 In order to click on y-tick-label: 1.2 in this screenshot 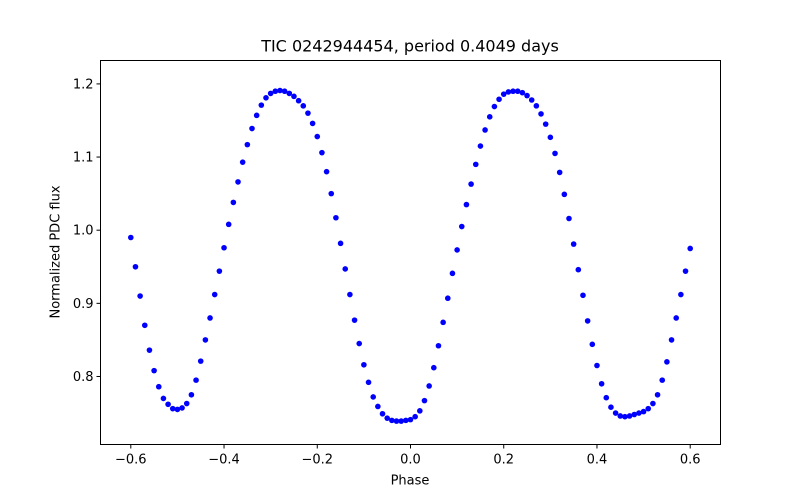, I will do `click(83, 84)`.